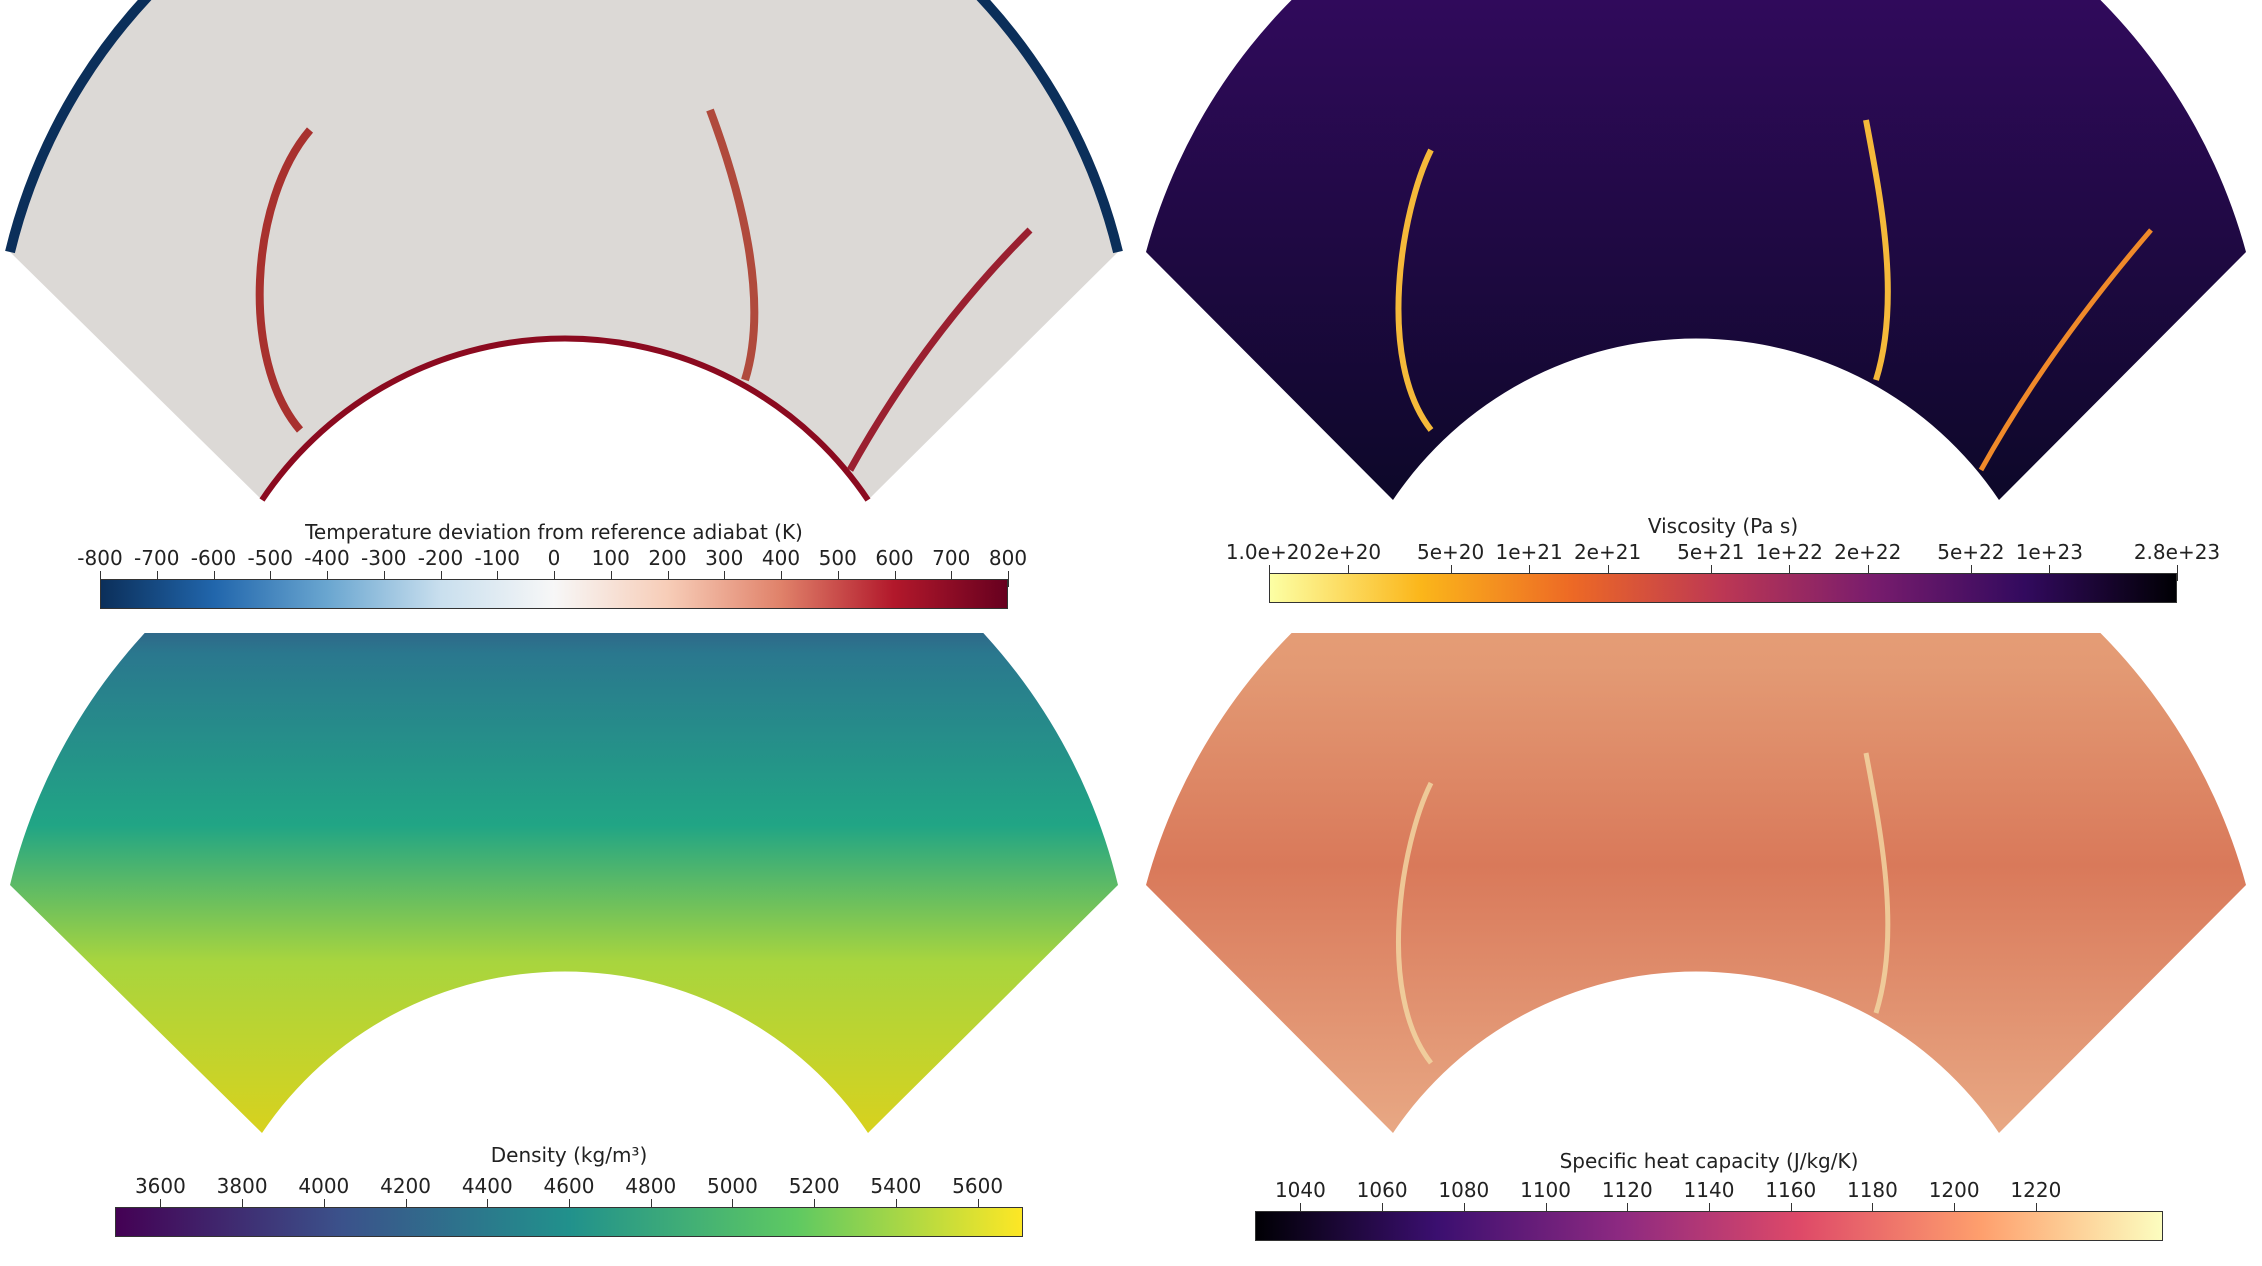 The width and height of the screenshot is (2262, 1266). Describe the element at coordinates (100, 558) in the screenshot. I see `temperature-colorbar-tick-label: -800` at that location.